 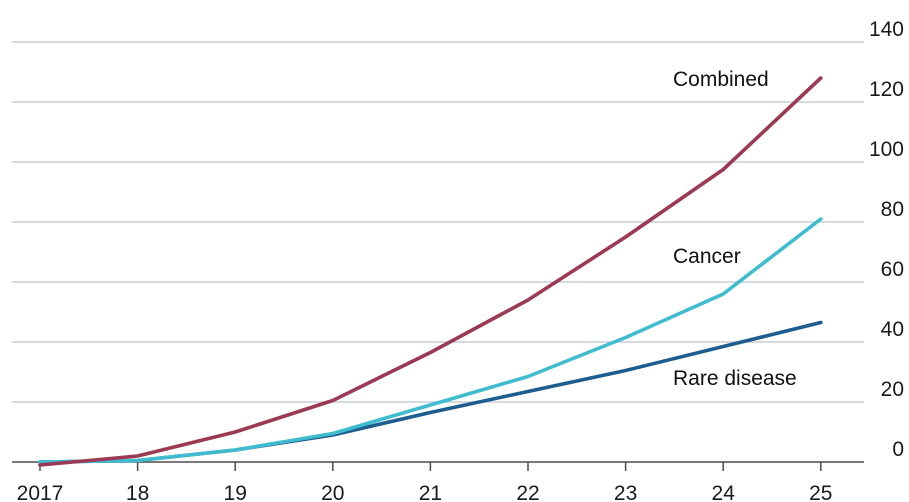 What do you see at coordinates (892, 329) in the screenshot?
I see `y-tick-label: 40` at bounding box center [892, 329].